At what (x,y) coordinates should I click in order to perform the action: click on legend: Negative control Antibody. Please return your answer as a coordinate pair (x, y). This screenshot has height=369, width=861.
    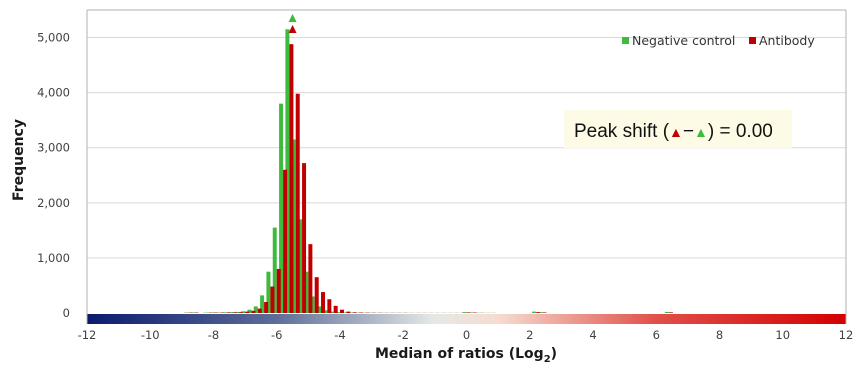
    Looking at the image, I should click on (718, 40).